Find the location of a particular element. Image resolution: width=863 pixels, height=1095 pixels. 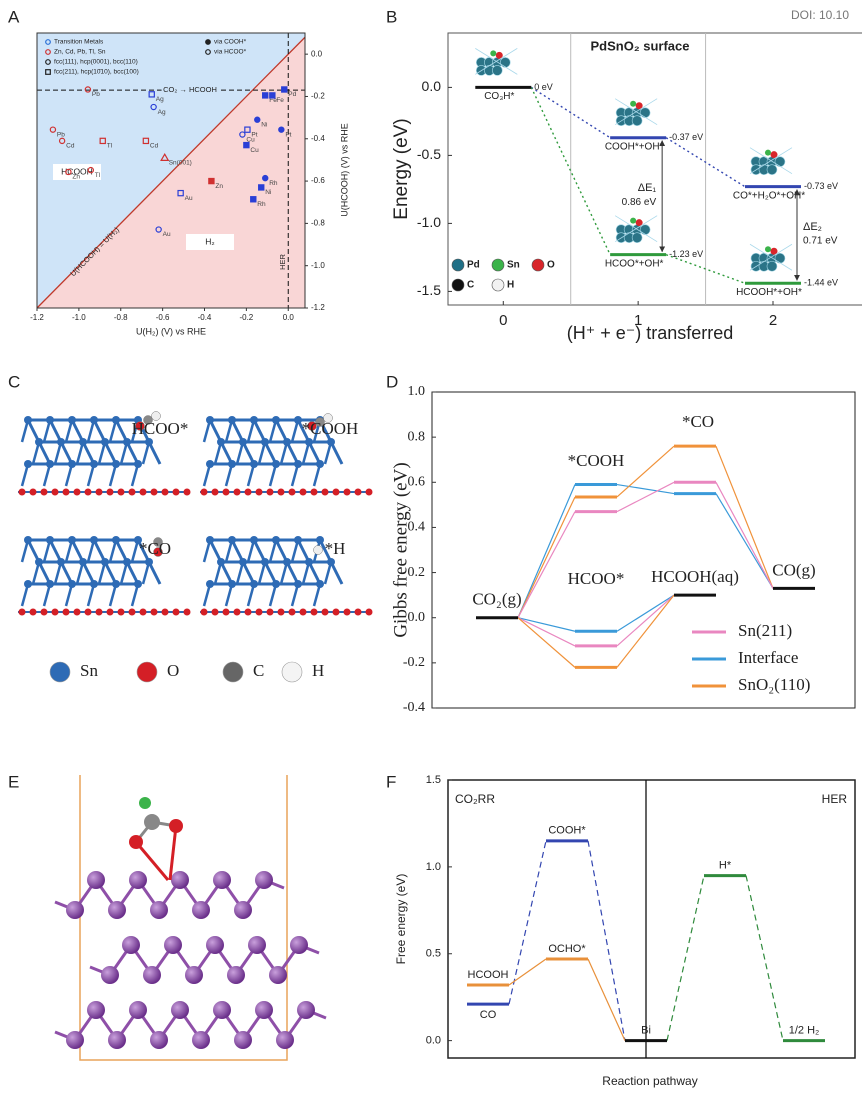

legend-label: Sn(211) is located at coordinates (765, 630).